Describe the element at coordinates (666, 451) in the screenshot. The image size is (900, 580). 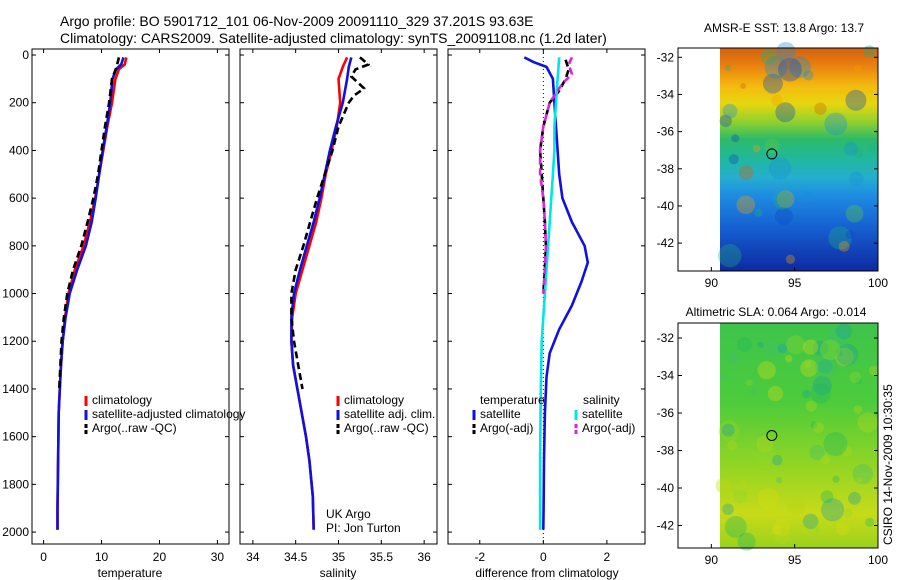
I see `lat-tick-label: -38` at that location.